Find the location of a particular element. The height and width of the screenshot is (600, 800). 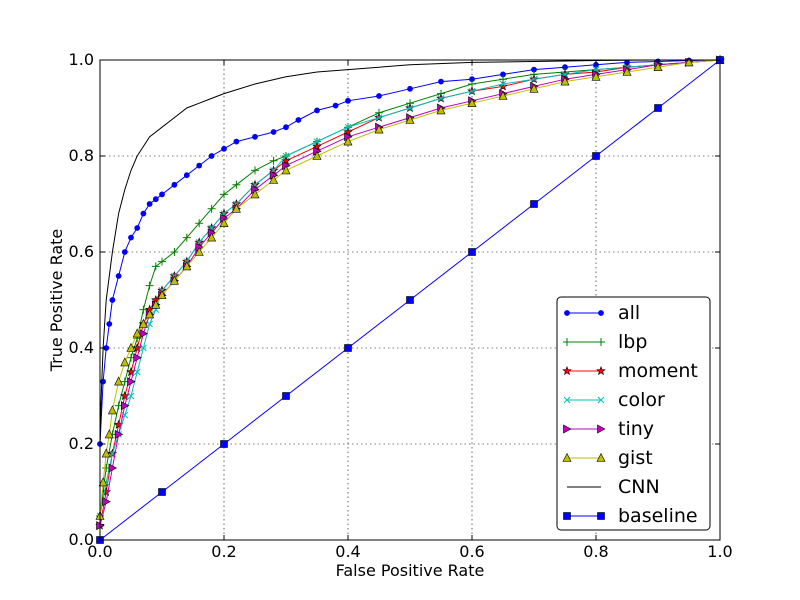

legend: all lbp moment color tiny gist CNN baseline is located at coordinates (633, 413).